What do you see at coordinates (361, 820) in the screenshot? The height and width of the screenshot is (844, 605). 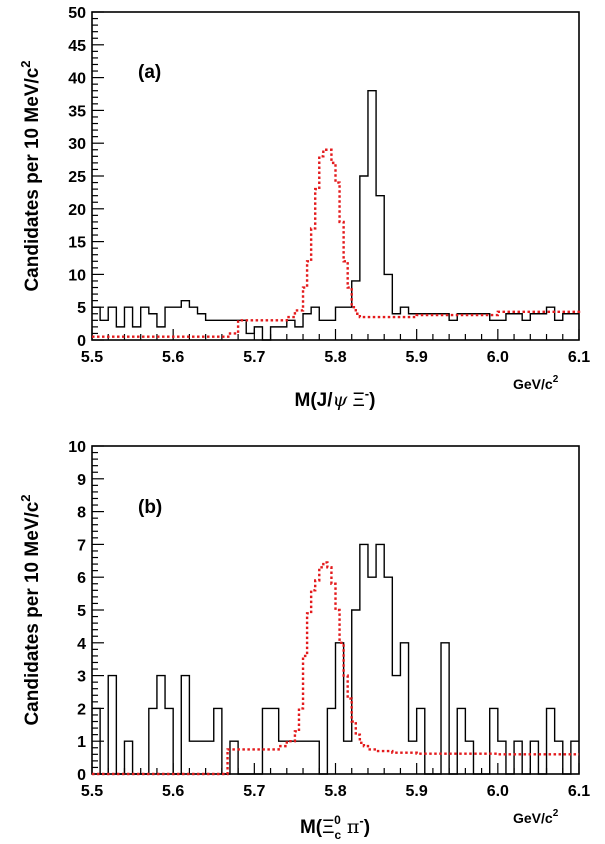 I see `panel-b-x-axis-pisup: -` at bounding box center [361, 820].